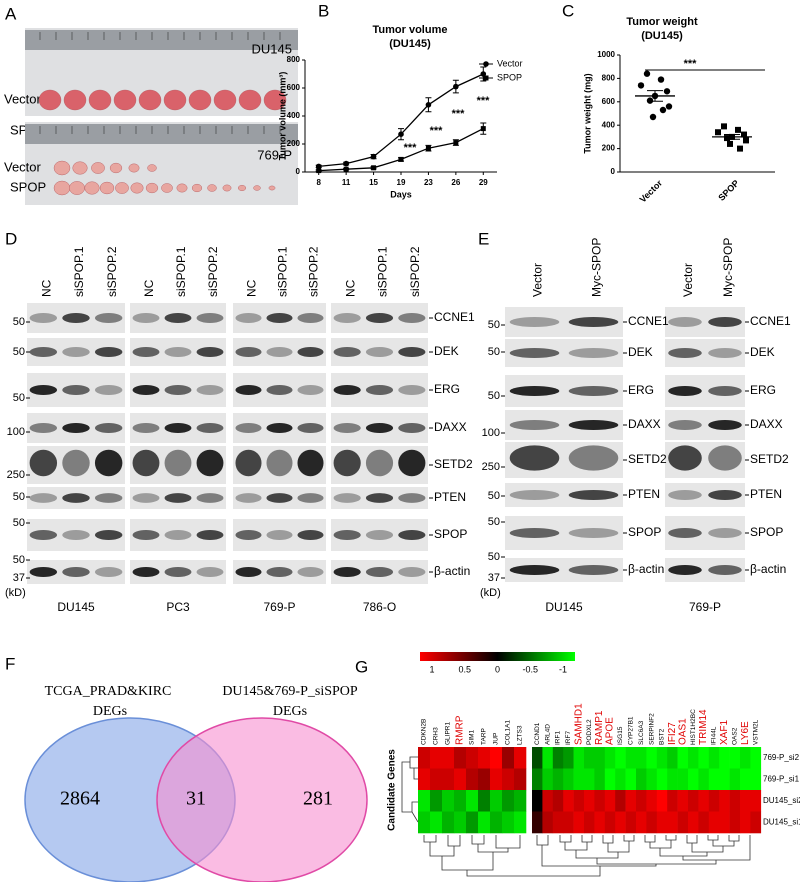 Image resolution: width=800 pixels, height=882 pixels. Describe the element at coordinates (252, 288) in the screenshot. I see `lane-label: NC` at that location.